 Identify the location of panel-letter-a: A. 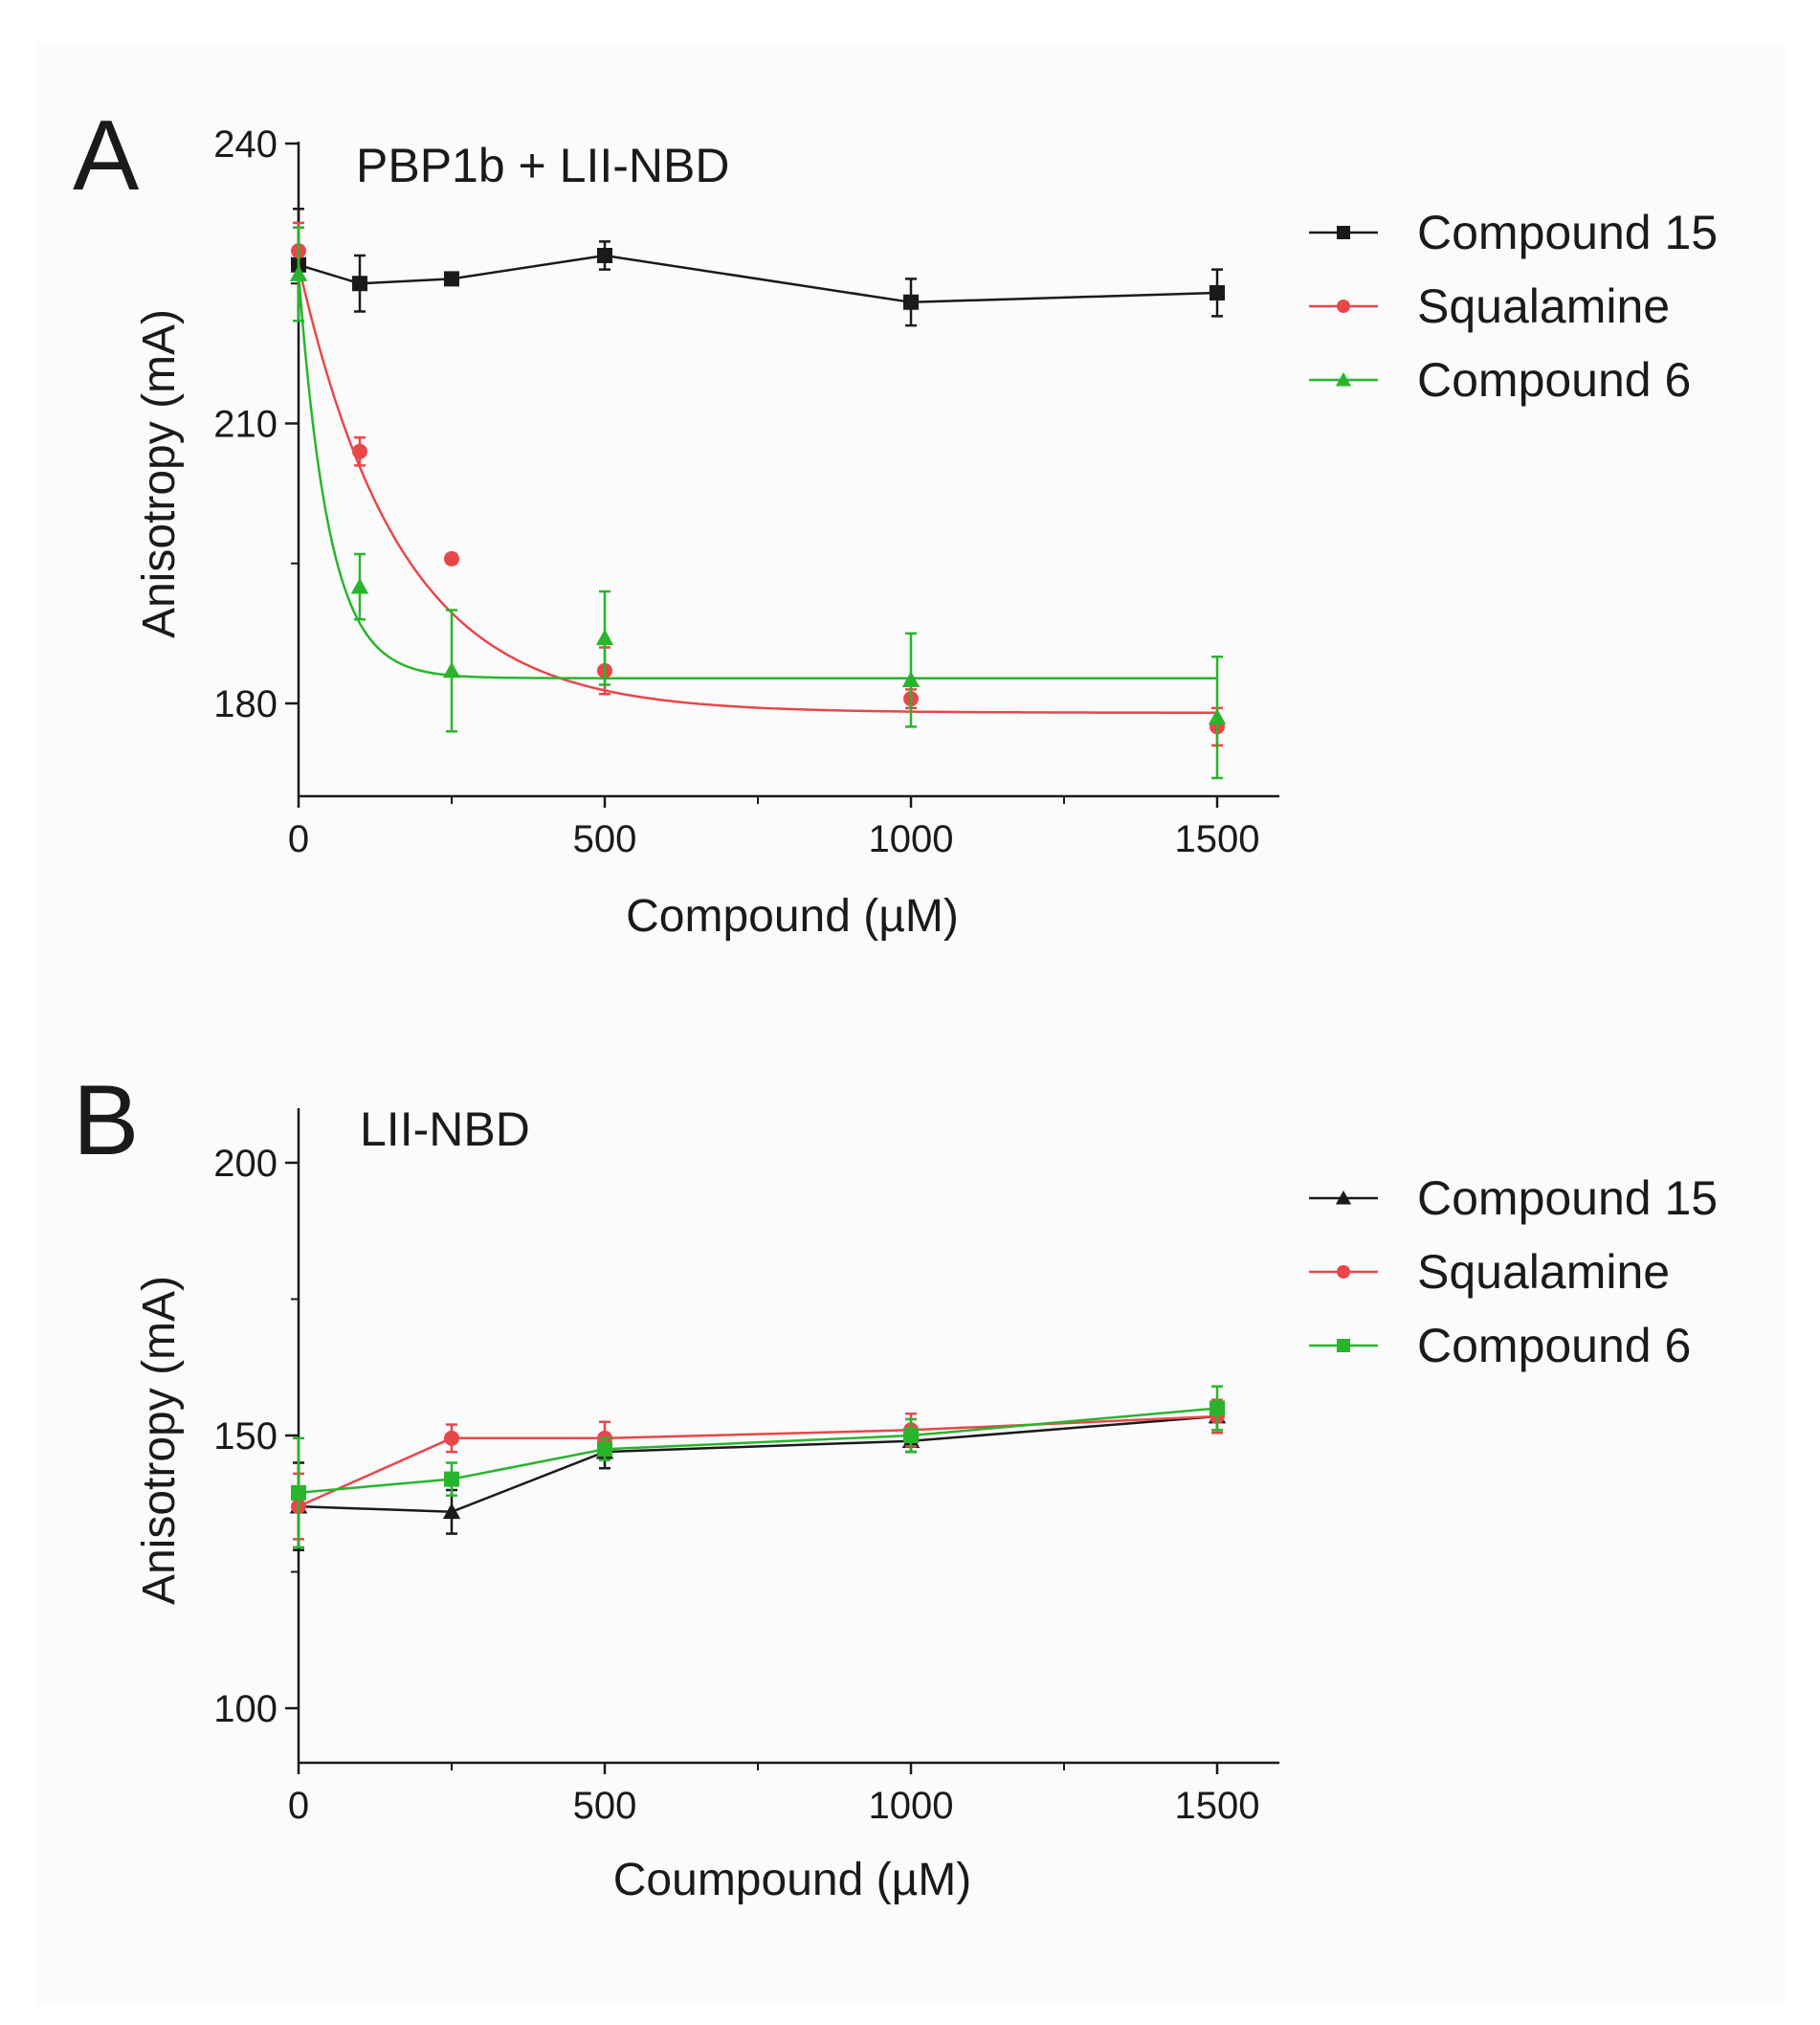
(107, 155).